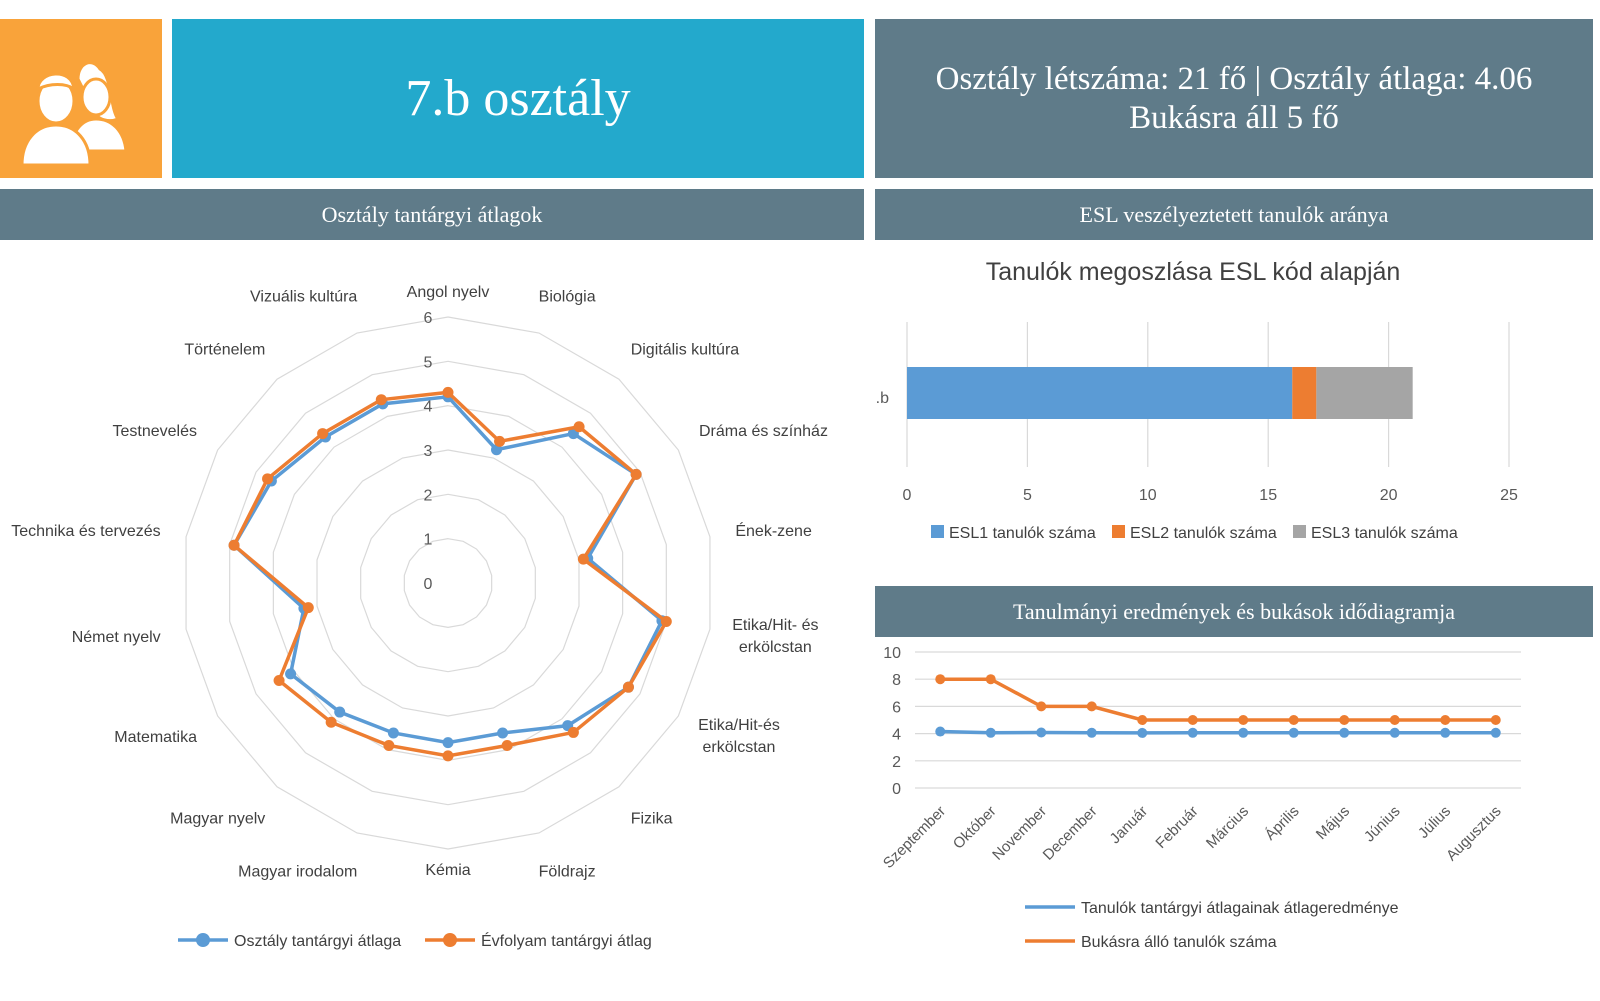  Describe the element at coordinates (652, 818) in the screenshot. I see `radar-category-label: Fizika` at that location.